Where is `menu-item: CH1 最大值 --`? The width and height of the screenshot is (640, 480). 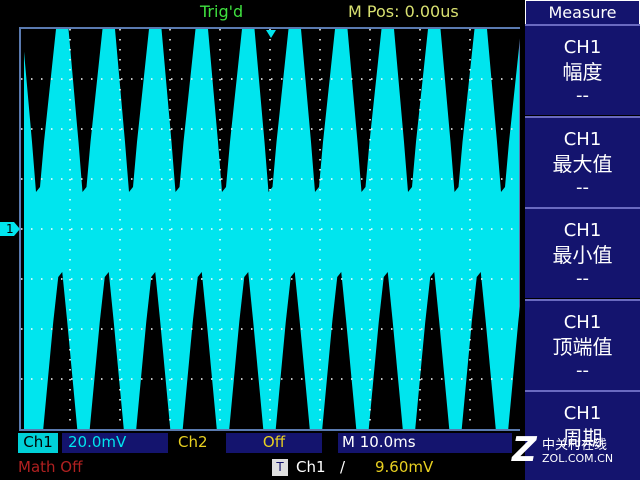
menu-item: CH1 最大值 -- is located at coordinates (582, 161).